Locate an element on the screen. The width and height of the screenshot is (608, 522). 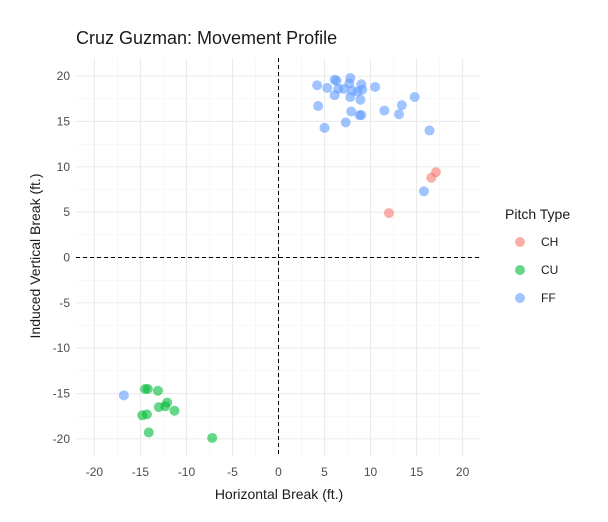
legend-title: Pitch Type is located at coordinates (537, 214).